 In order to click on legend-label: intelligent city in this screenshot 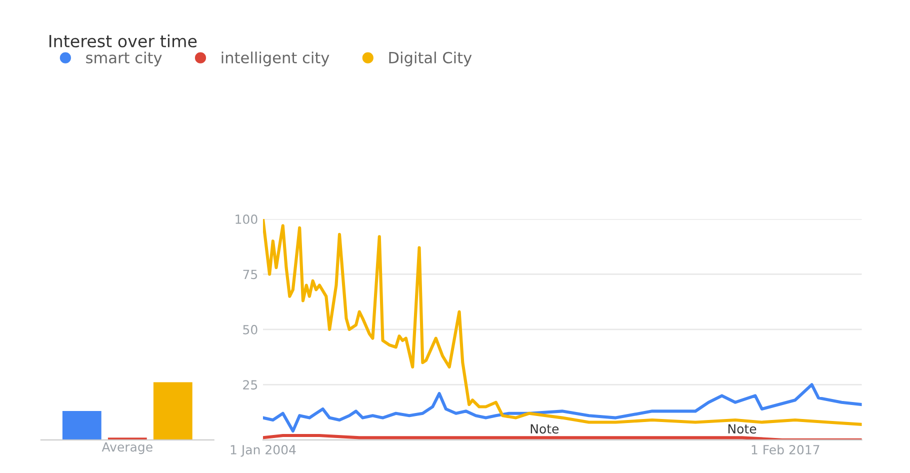, I will do `click(276, 59)`.